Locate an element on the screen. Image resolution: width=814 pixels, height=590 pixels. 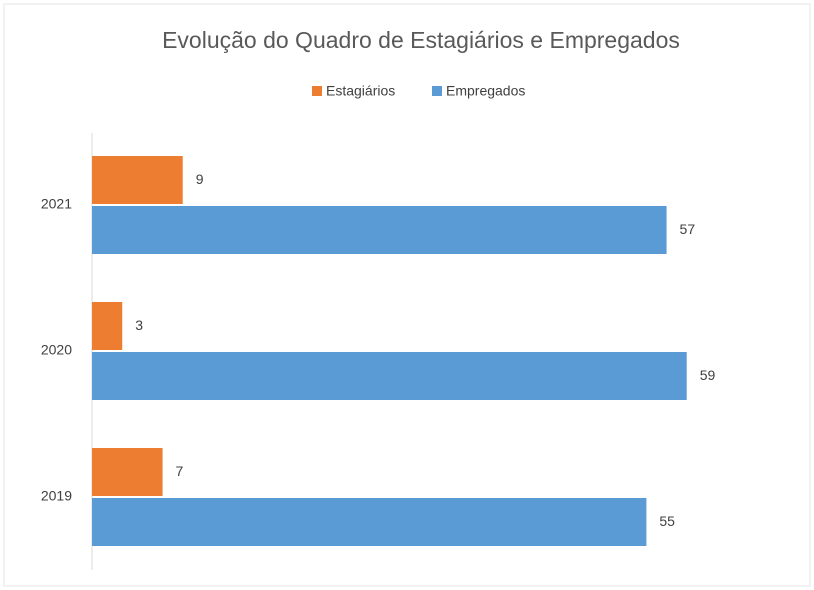
legend-label: Estagiários is located at coordinates (360, 91).